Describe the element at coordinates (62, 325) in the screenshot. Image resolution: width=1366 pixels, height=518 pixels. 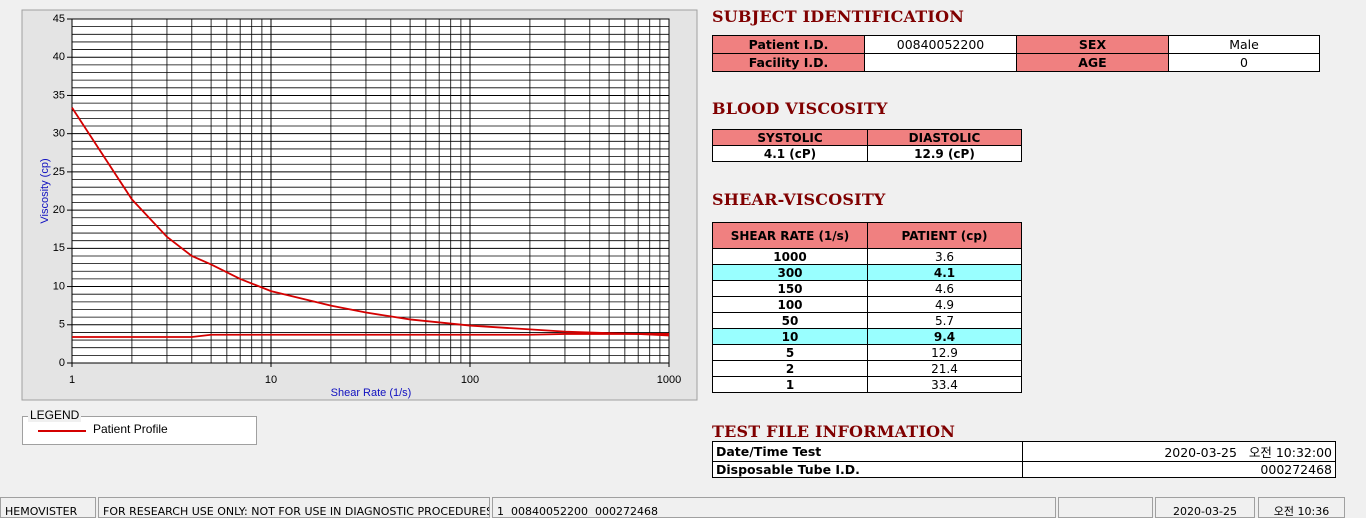
I see `y-tick-label: 5` at that location.